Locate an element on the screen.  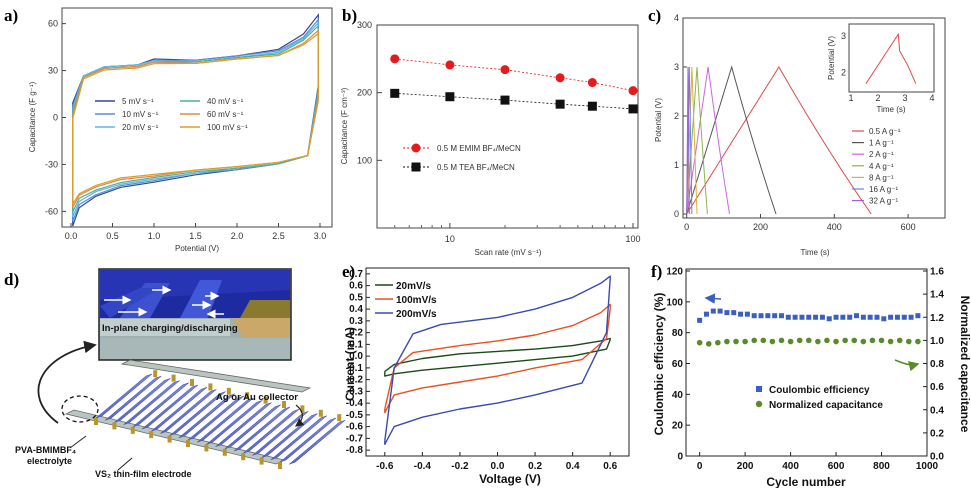
chart-a-ytick-label: -60 is located at coordinates (51, 211).